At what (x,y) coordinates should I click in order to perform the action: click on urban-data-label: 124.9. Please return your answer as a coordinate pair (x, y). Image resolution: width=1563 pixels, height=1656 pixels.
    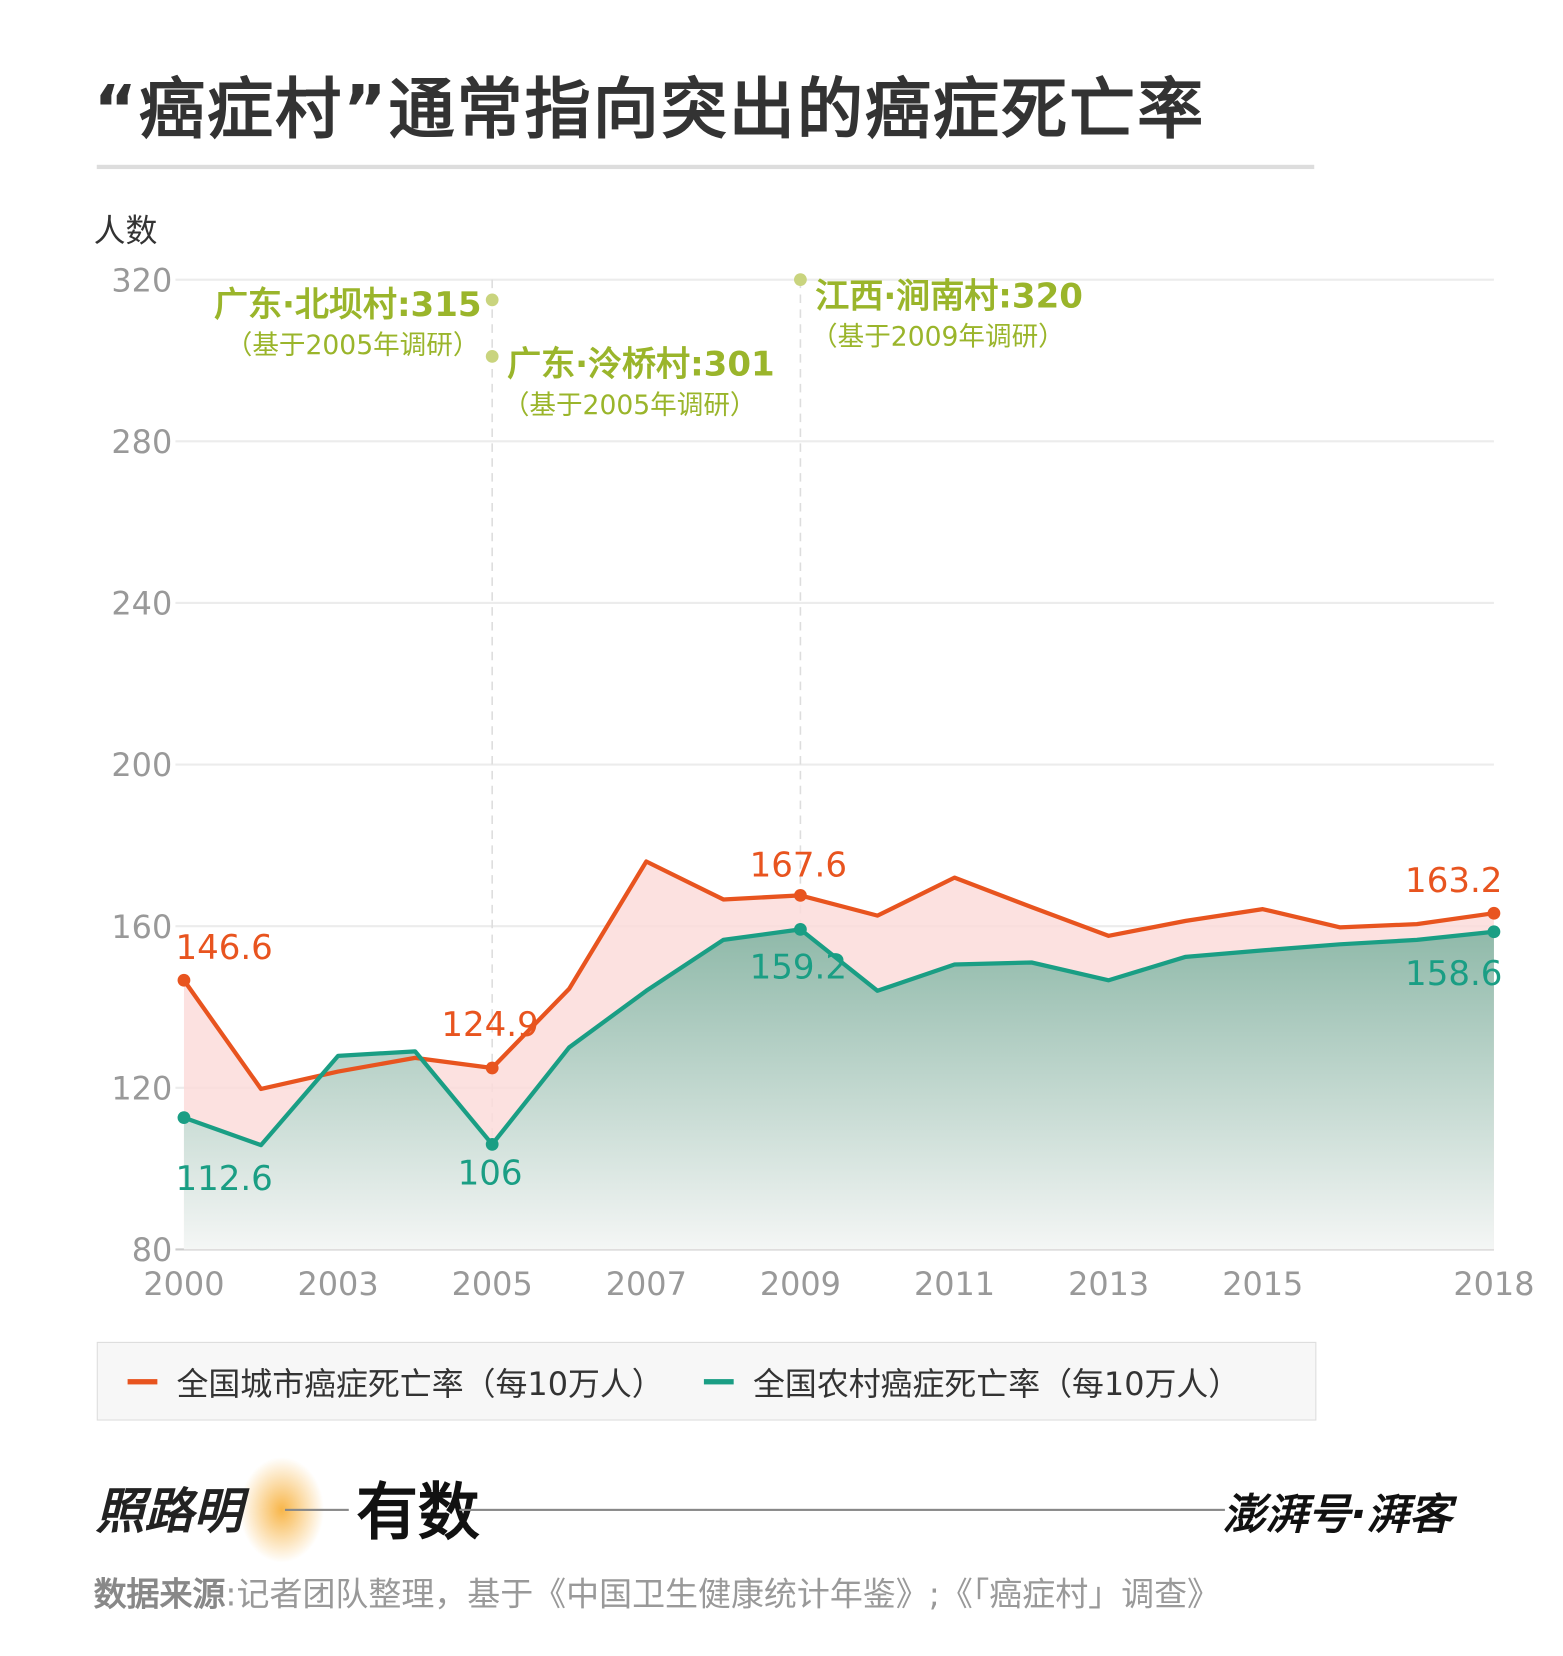
    Looking at the image, I should click on (489, 1025).